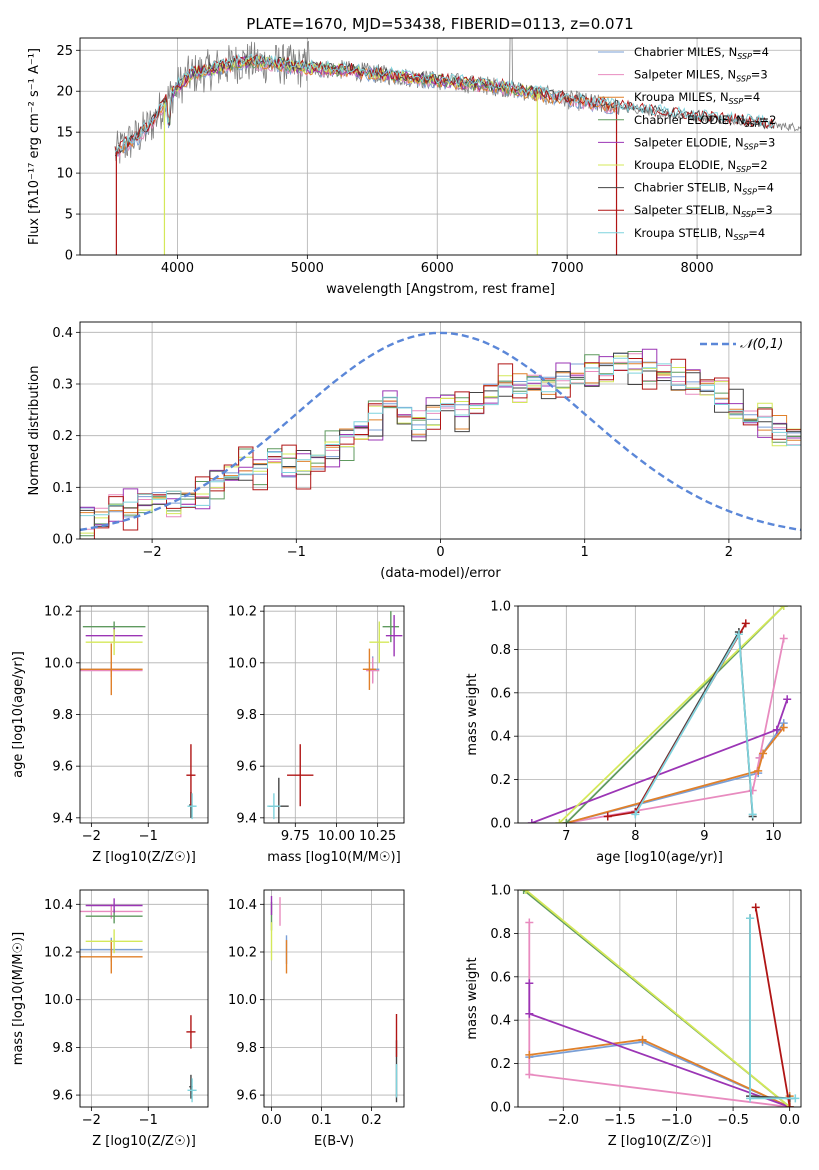 This screenshot has width=819, height=1170. Describe the element at coordinates (704, 189) in the screenshot. I see `legend-label: Chabrier STELIB, NSSP=4` at that location.